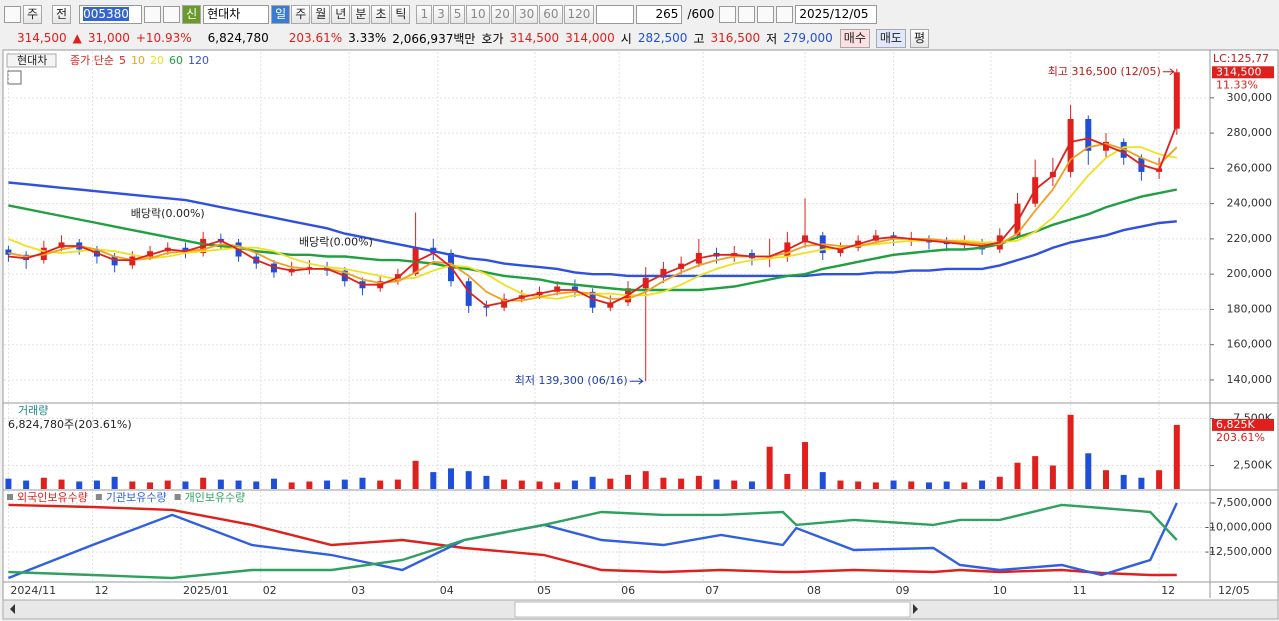  Describe the element at coordinates (14, 77) in the screenshot. I see `grid-icon` at that location.